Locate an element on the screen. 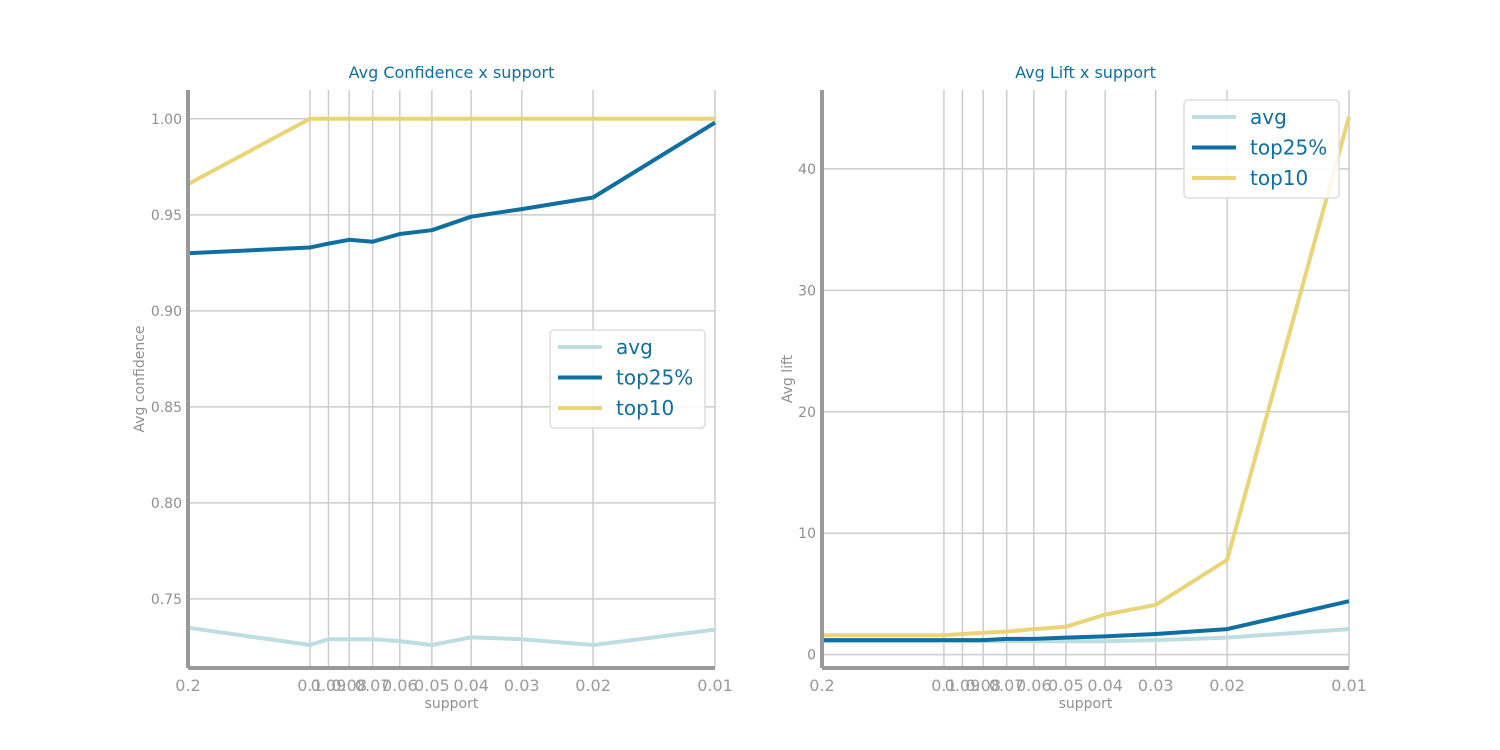 Image resolution: width=1500 pixels, height=750 pixels. y-tick-label: 0.75 is located at coordinates (166, 600).